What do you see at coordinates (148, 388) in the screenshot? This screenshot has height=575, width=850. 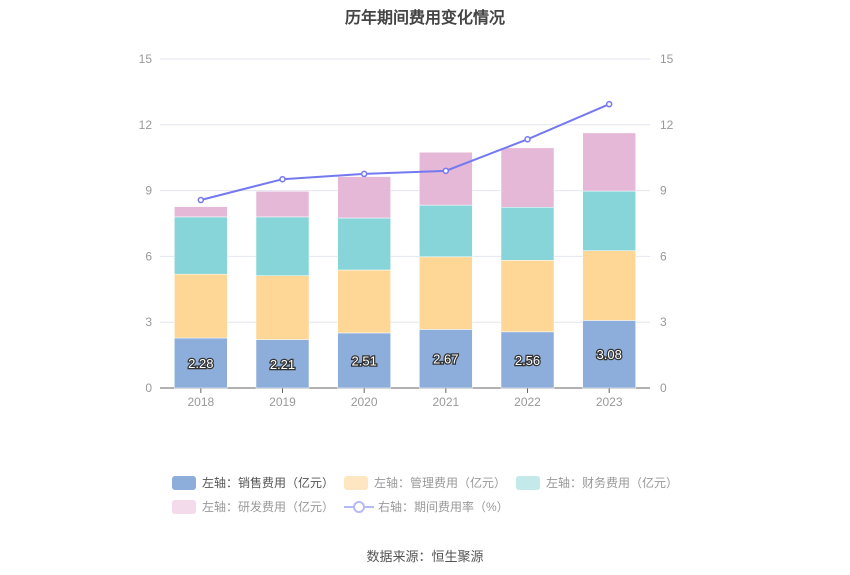 I see `left-axis-tick: 0` at bounding box center [148, 388].